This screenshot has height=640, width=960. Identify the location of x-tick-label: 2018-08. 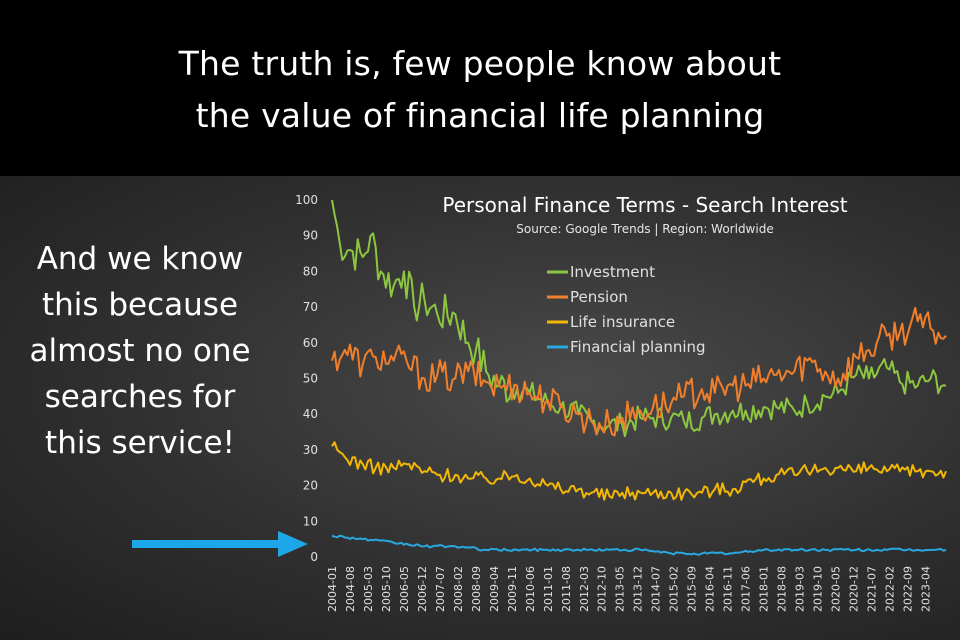
(782, 589).